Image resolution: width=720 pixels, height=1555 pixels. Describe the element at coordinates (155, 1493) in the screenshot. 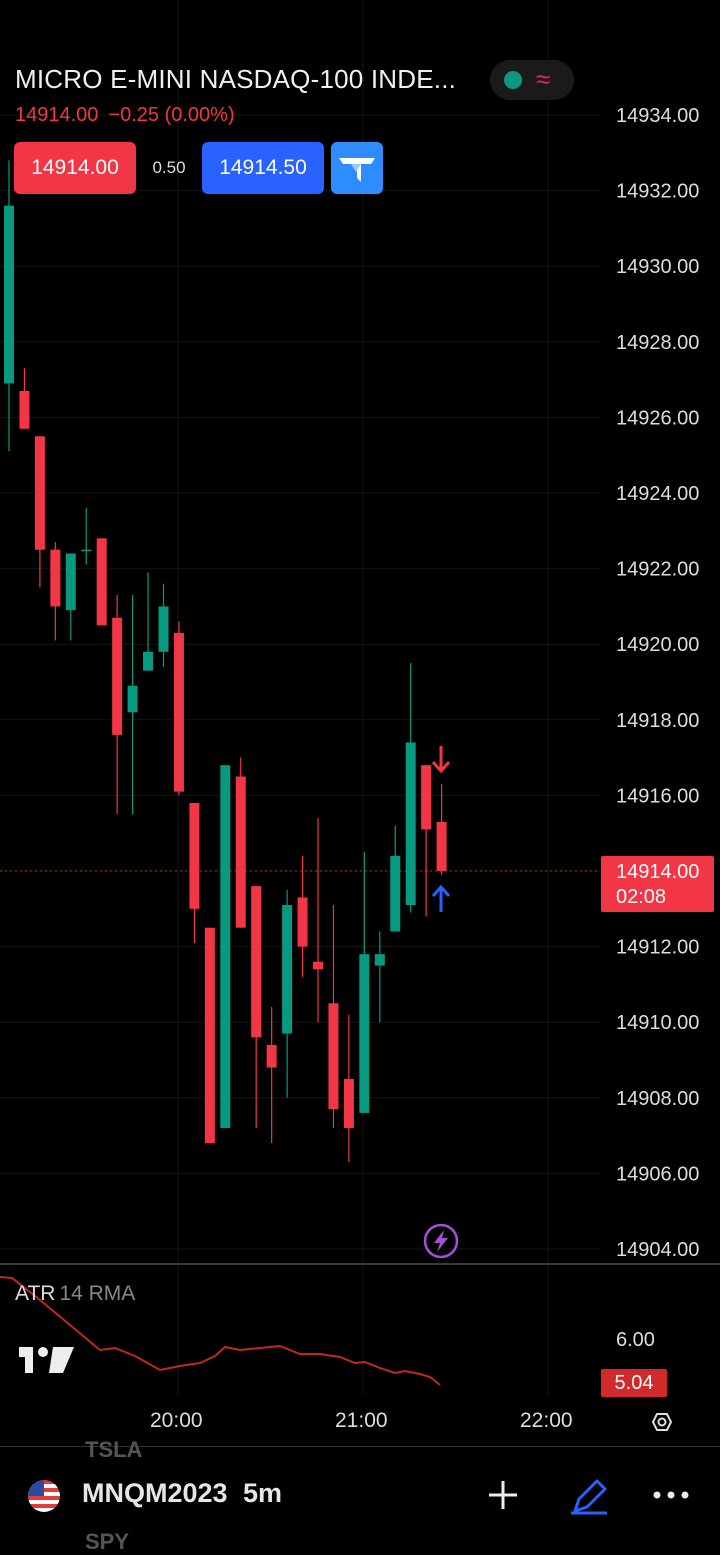

I see `symbol-selector: MNQM2023` at that location.